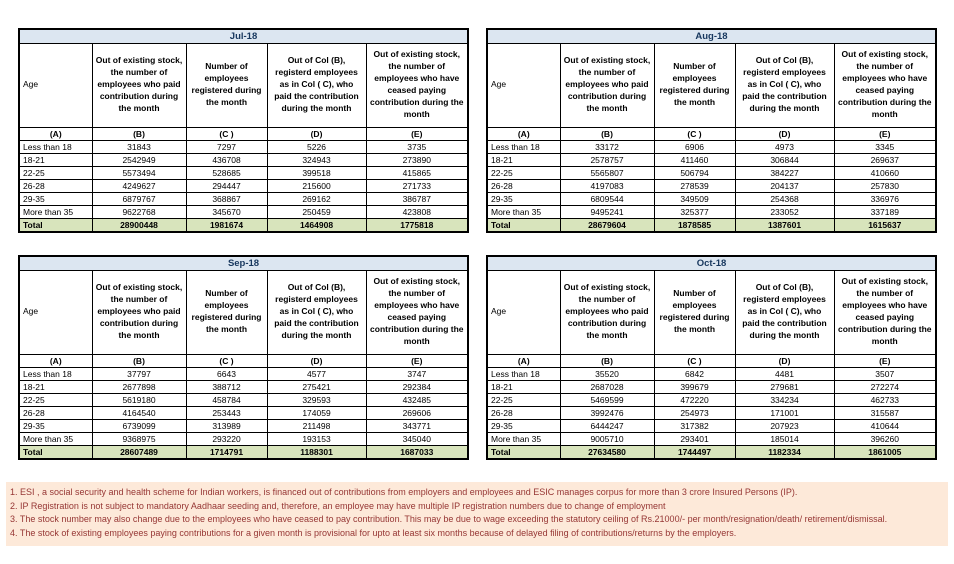  Describe the element at coordinates (523, 412) in the screenshot. I see `age-cell: 26-28` at that location.